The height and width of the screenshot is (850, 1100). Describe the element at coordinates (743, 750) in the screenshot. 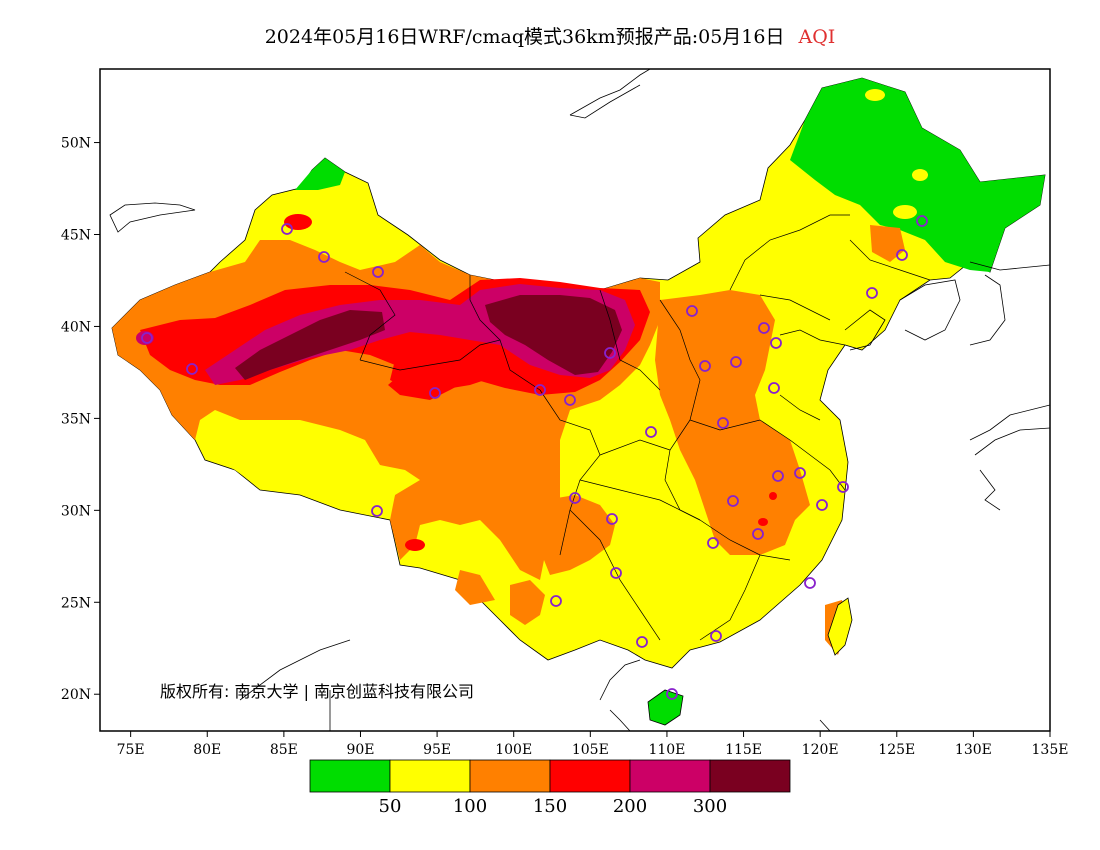

I see `lon-tick-label: 115E` at that location.